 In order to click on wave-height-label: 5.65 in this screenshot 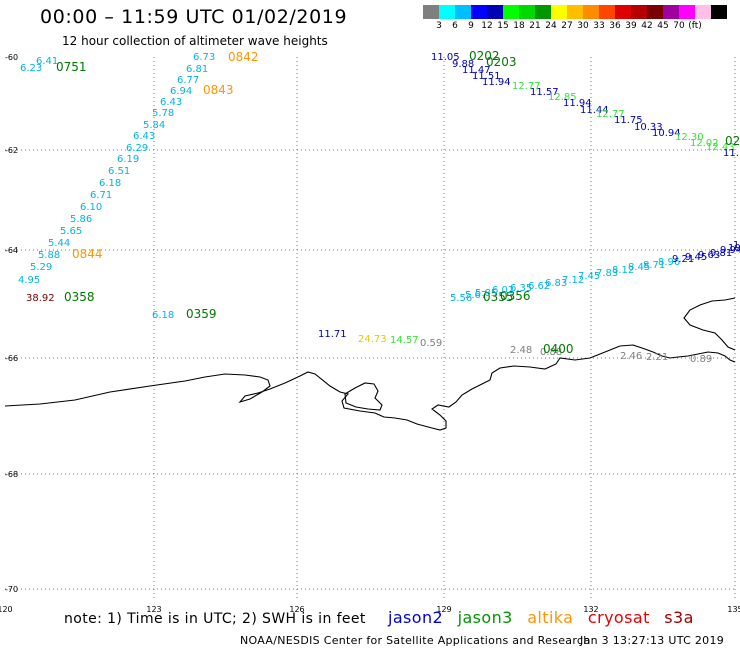, I will do `click(71, 231)`.